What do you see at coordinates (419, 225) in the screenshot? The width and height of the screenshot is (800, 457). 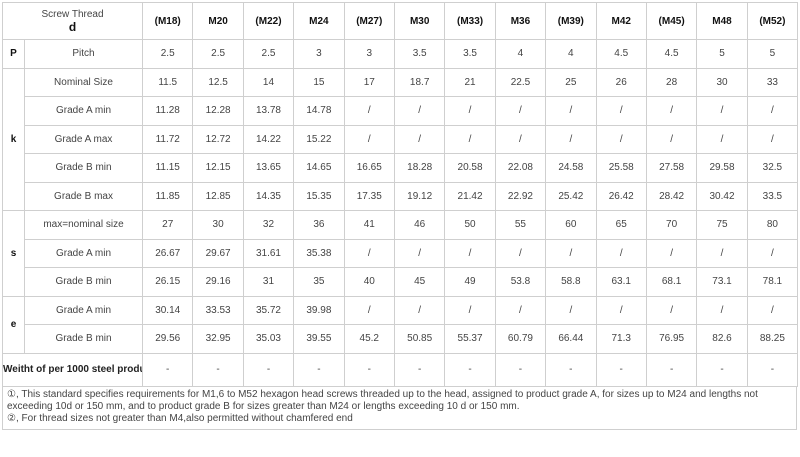 I see `table-cell: 46` at bounding box center [419, 225].